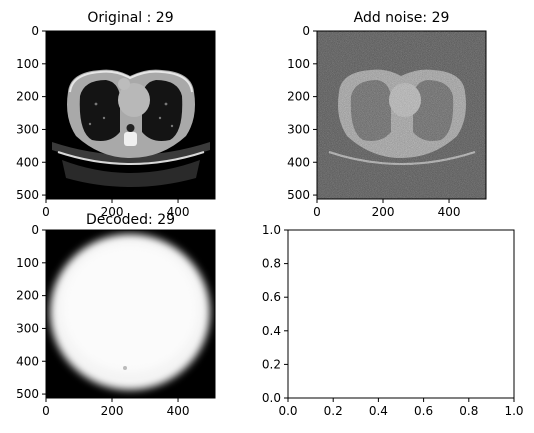 This screenshot has width=534, height=433. What do you see at coordinates (423, 411) in the screenshot?
I see `x-tick-label: 0.6` at bounding box center [423, 411].